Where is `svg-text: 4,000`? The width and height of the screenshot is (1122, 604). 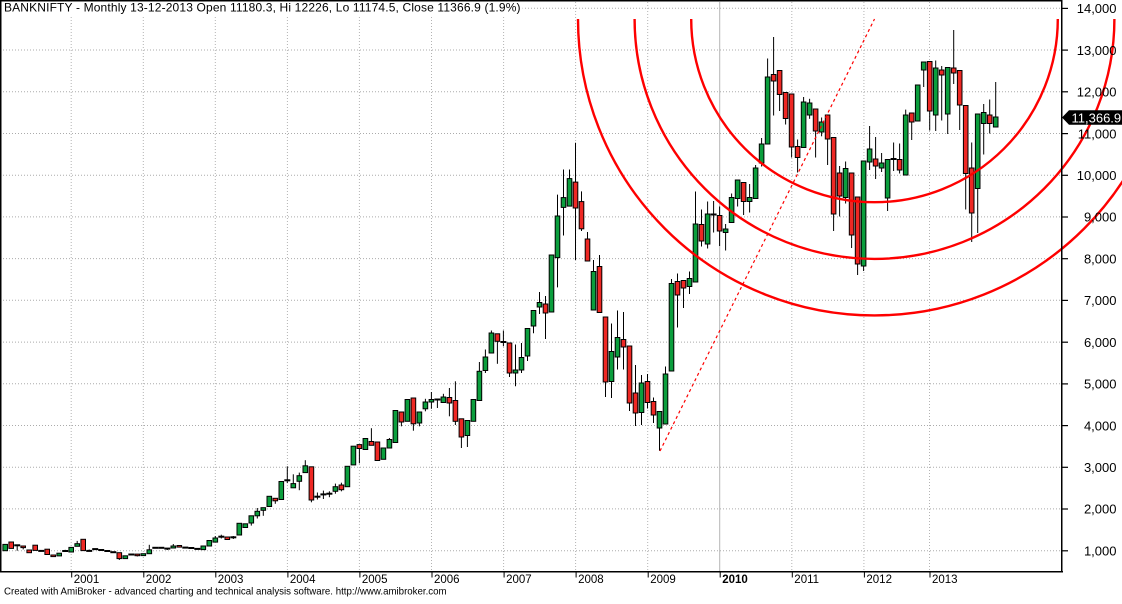 svg-text: 4,000 is located at coordinates (1100, 425).